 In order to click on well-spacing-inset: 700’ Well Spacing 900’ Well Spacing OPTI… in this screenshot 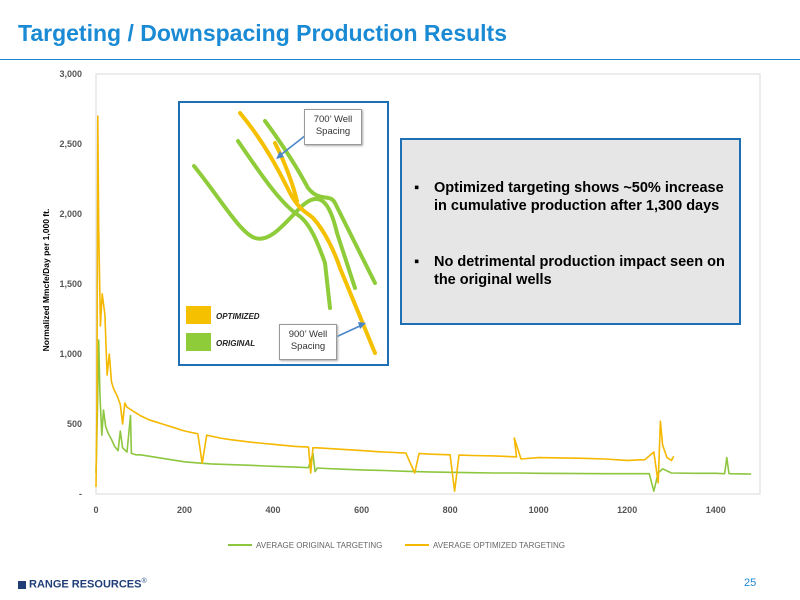, I will do `click(283, 233)`.